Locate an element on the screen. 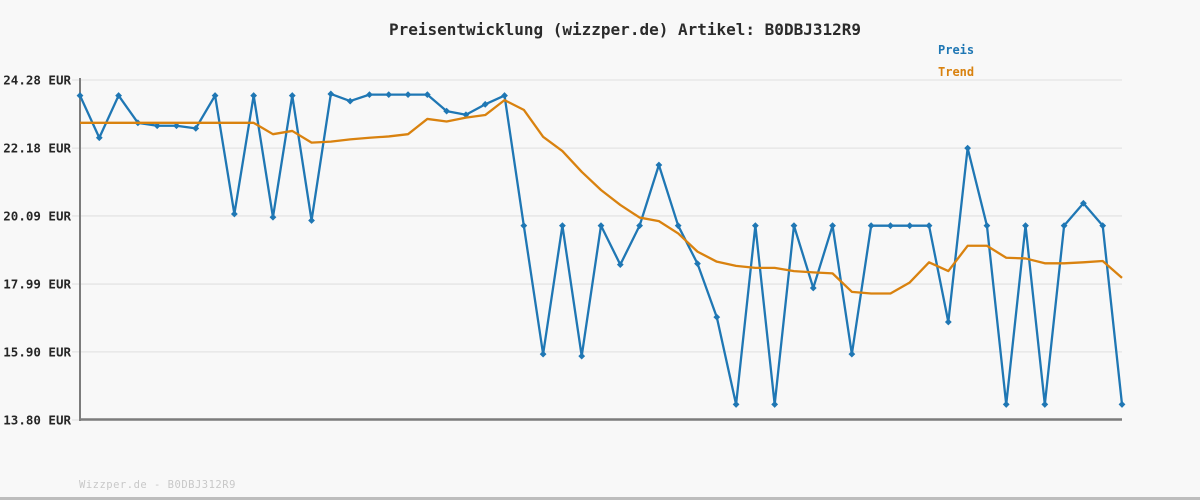 This screenshot has height=500, width=1200. y-tick-label: 13.80 EUR is located at coordinates (37, 420).